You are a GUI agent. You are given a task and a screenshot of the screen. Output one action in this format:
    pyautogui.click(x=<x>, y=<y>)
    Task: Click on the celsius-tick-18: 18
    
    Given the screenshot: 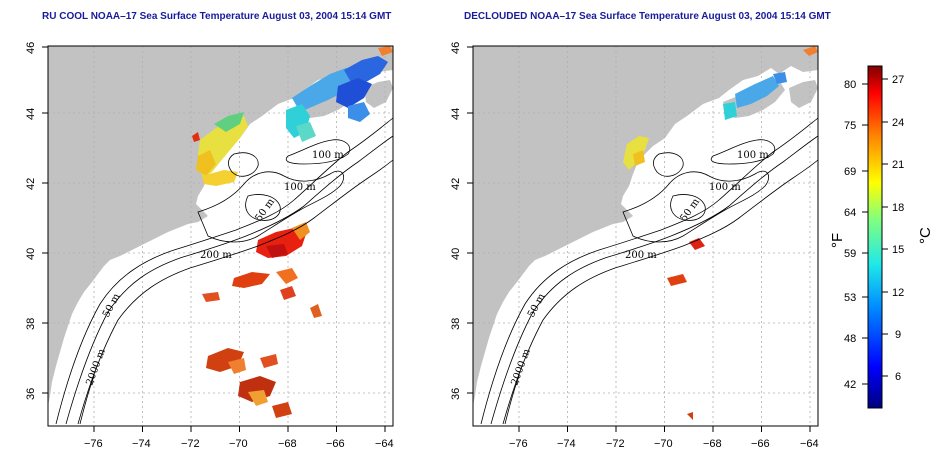 What is the action you would take?
    pyautogui.click(x=898, y=208)
    